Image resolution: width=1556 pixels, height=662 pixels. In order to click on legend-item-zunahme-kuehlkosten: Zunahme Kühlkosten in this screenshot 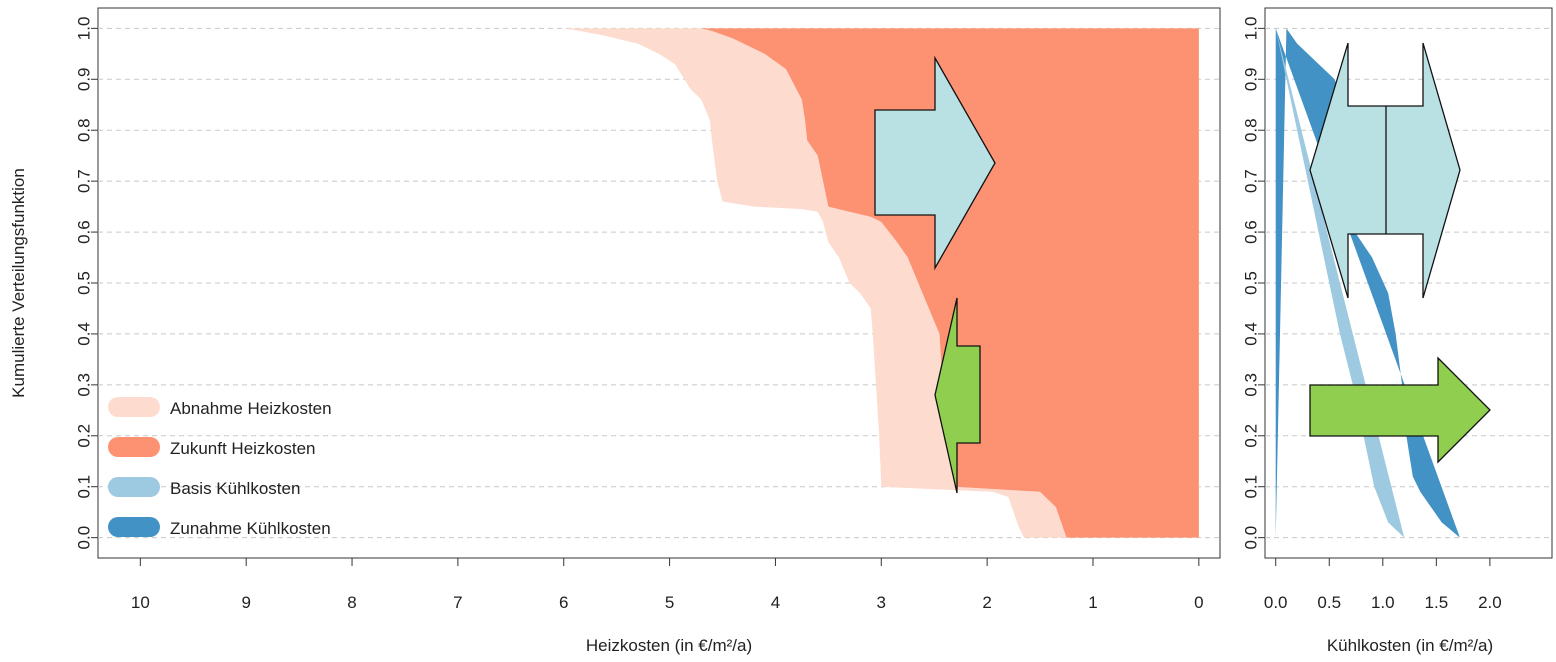, I will do `click(219, 527)`.